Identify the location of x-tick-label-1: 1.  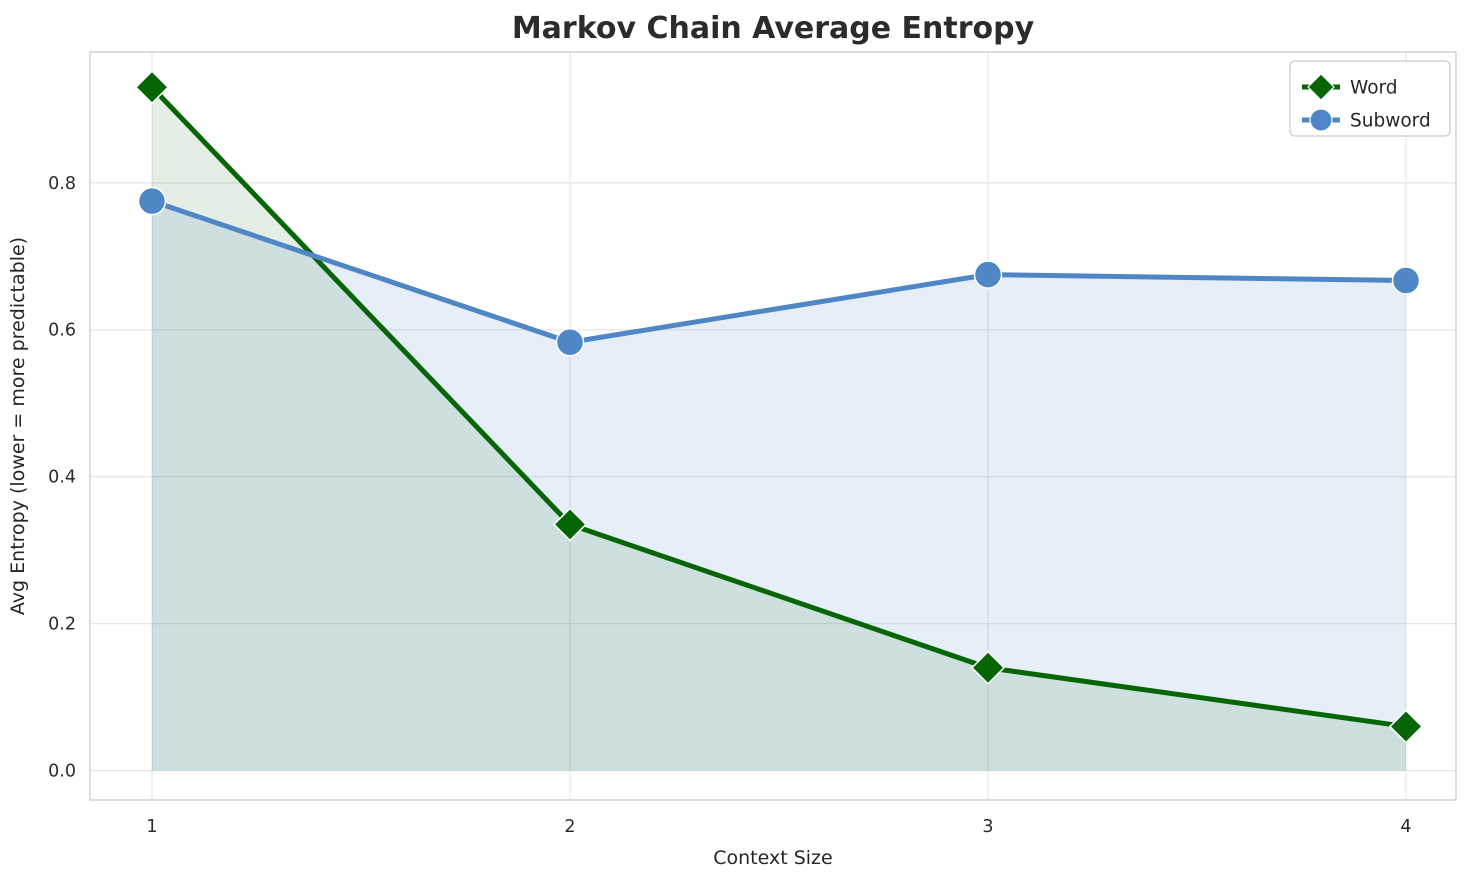
(151, 827).